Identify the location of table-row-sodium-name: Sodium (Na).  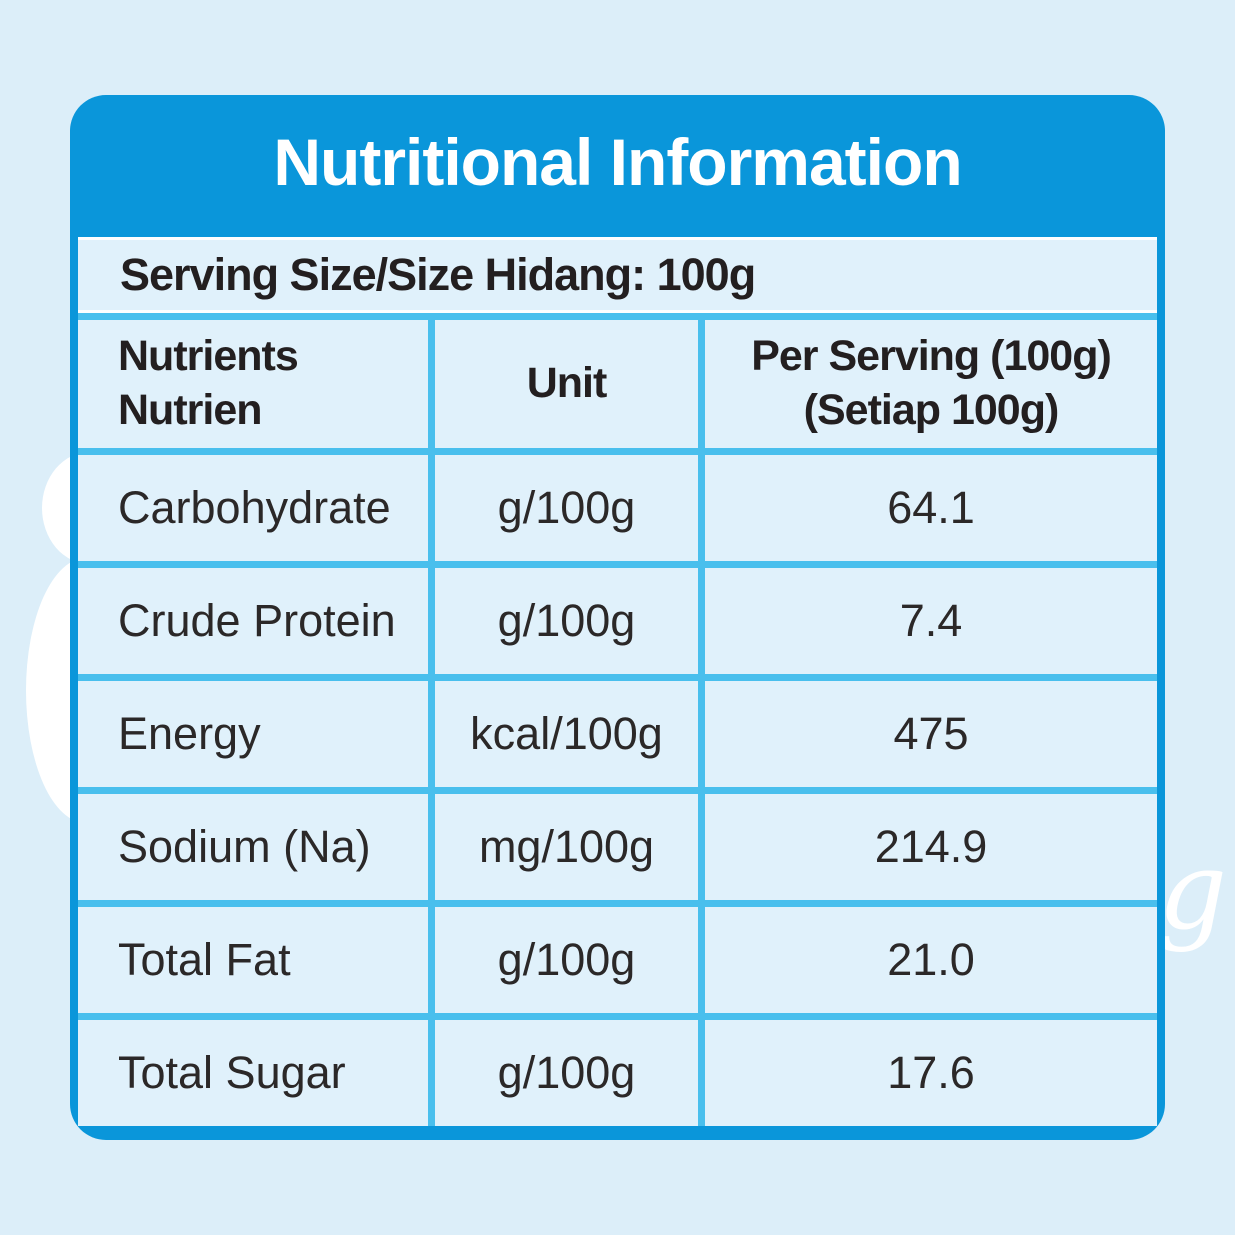
(253, 847).